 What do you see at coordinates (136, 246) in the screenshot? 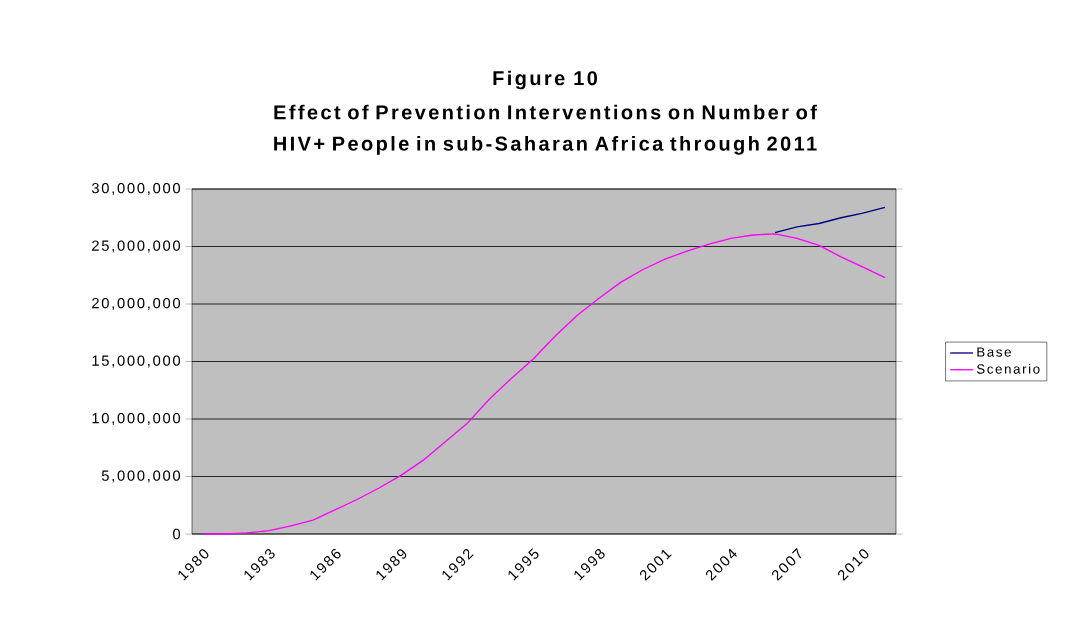
I see `y-tick-label: 25,000,000` at bounding box center [136, 246].